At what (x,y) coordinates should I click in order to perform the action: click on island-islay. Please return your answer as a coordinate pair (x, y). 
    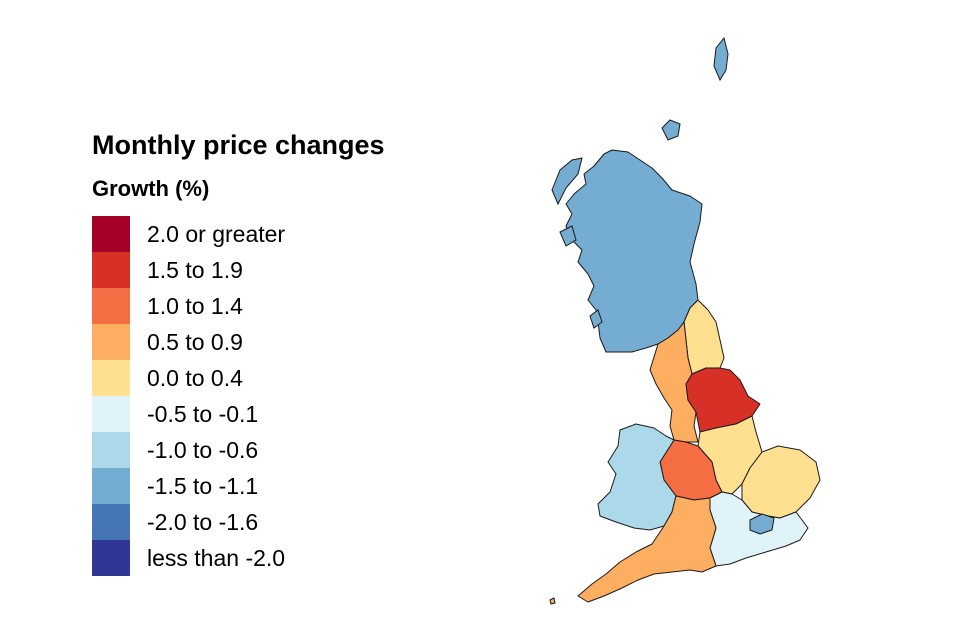
    Looking at the image, I should click on (596, 319).